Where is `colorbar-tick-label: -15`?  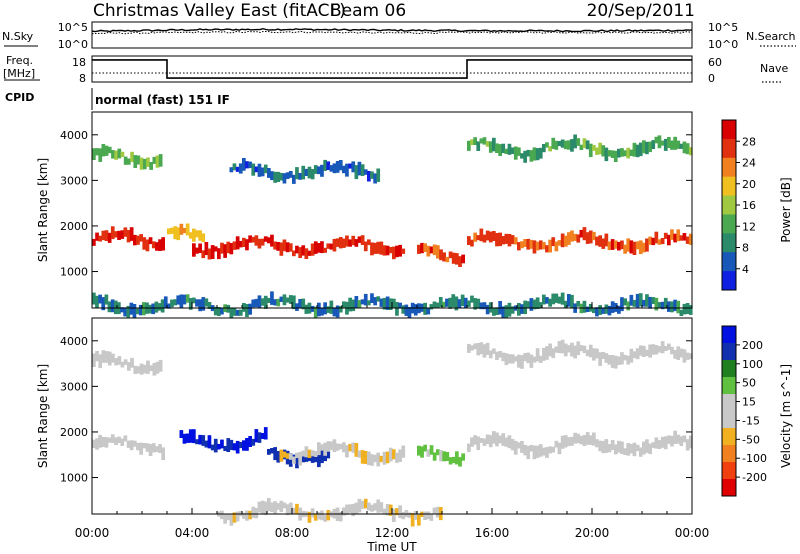 colorbar-tick-label: -15 is located at coordinates (751, 420).